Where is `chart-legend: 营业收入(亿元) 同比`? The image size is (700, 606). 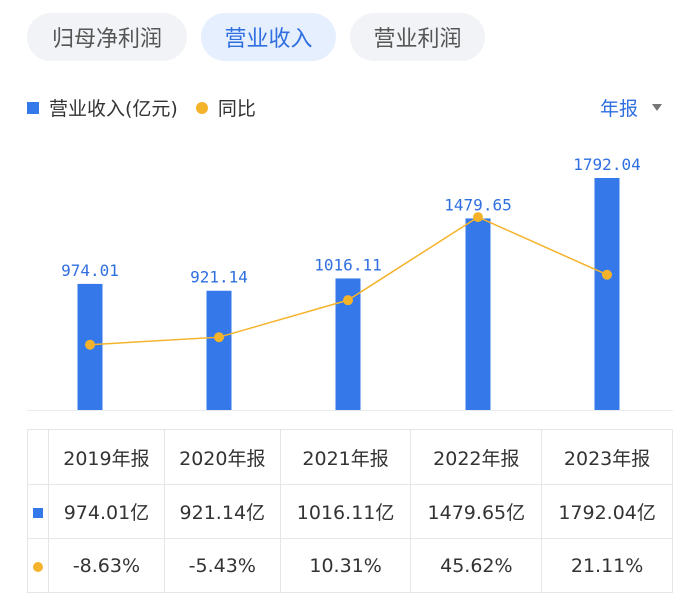 chart-legend: 营业收入(亿元) 同比 is located at coordinates (141, 107).